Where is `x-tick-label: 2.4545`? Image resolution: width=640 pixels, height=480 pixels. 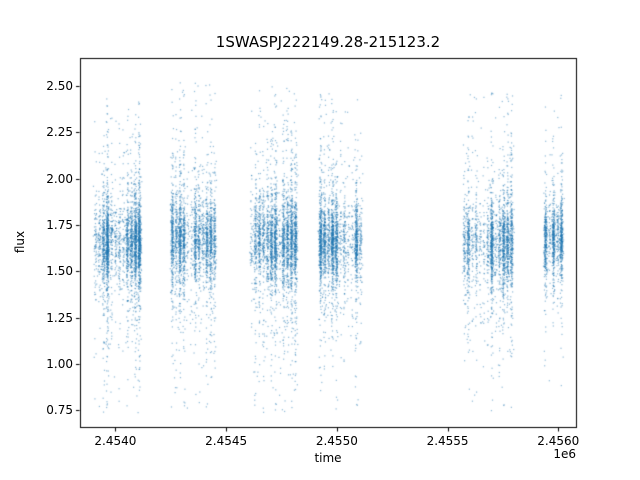 x-tick-label: 2.4545 is located at coordinates (226, 441).